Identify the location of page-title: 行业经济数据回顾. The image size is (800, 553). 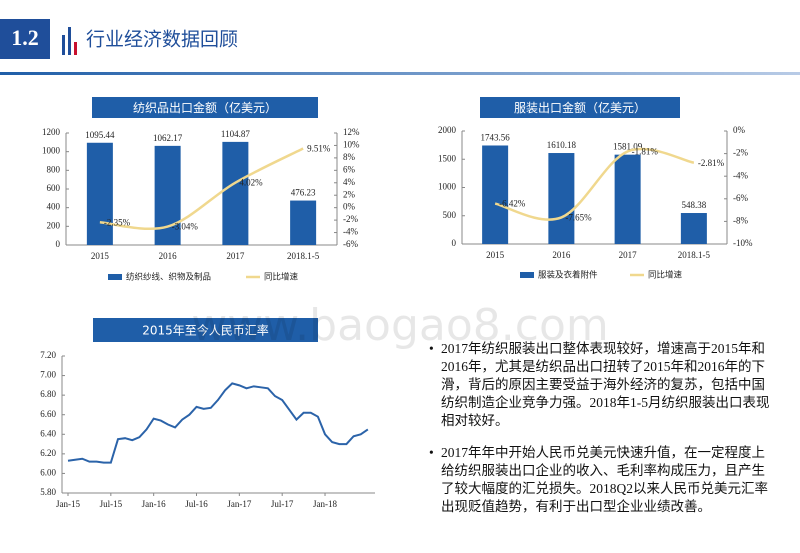
(162, 40).